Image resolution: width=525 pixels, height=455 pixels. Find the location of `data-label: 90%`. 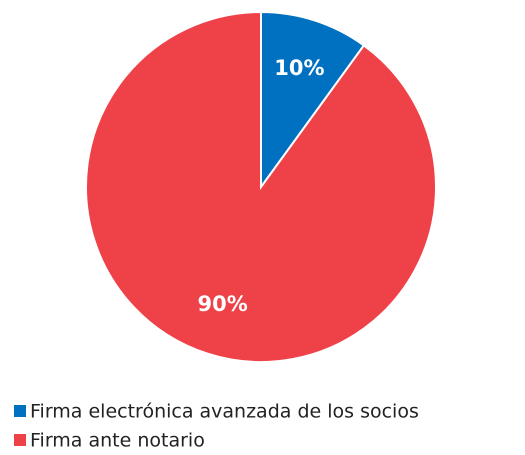

data-label: 90% is located at coordinates (222, 304).